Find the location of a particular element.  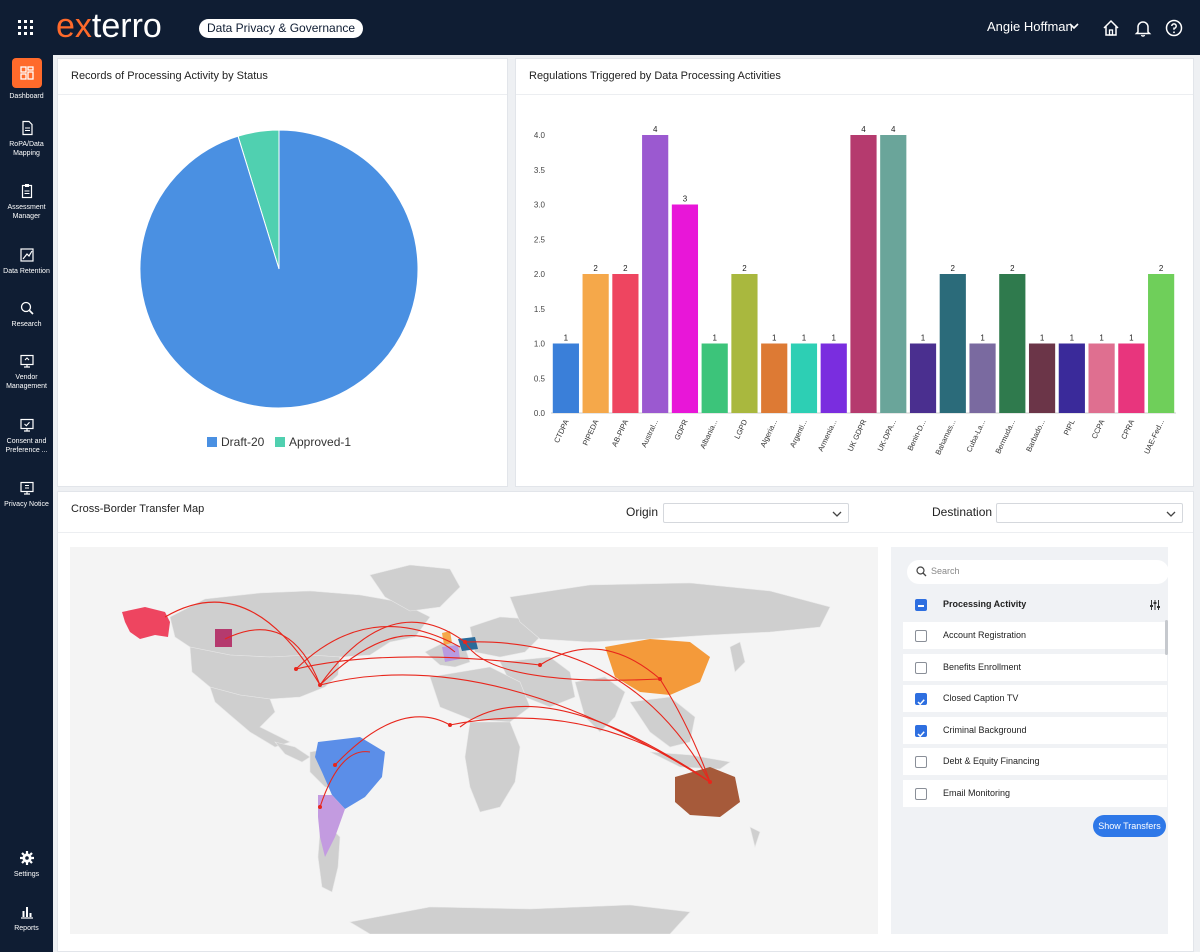

list-scrollbar is located at coordinates (1166, 637).